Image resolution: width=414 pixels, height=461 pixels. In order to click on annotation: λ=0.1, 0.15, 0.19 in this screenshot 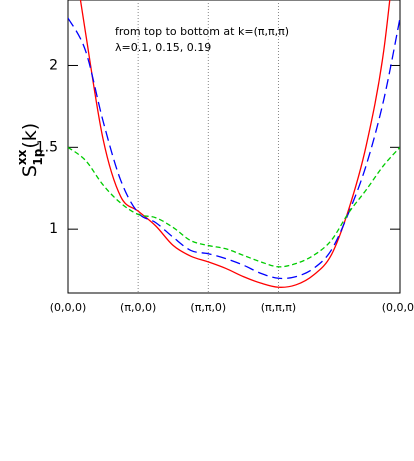, I will do `click(163, 47)`.